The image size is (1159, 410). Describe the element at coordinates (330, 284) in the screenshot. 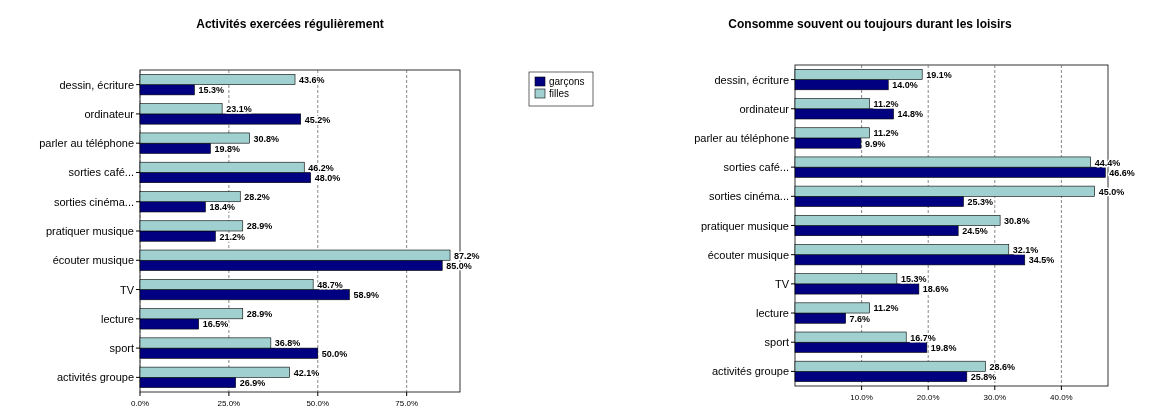

I see `data-label: 48.7%` at that location.